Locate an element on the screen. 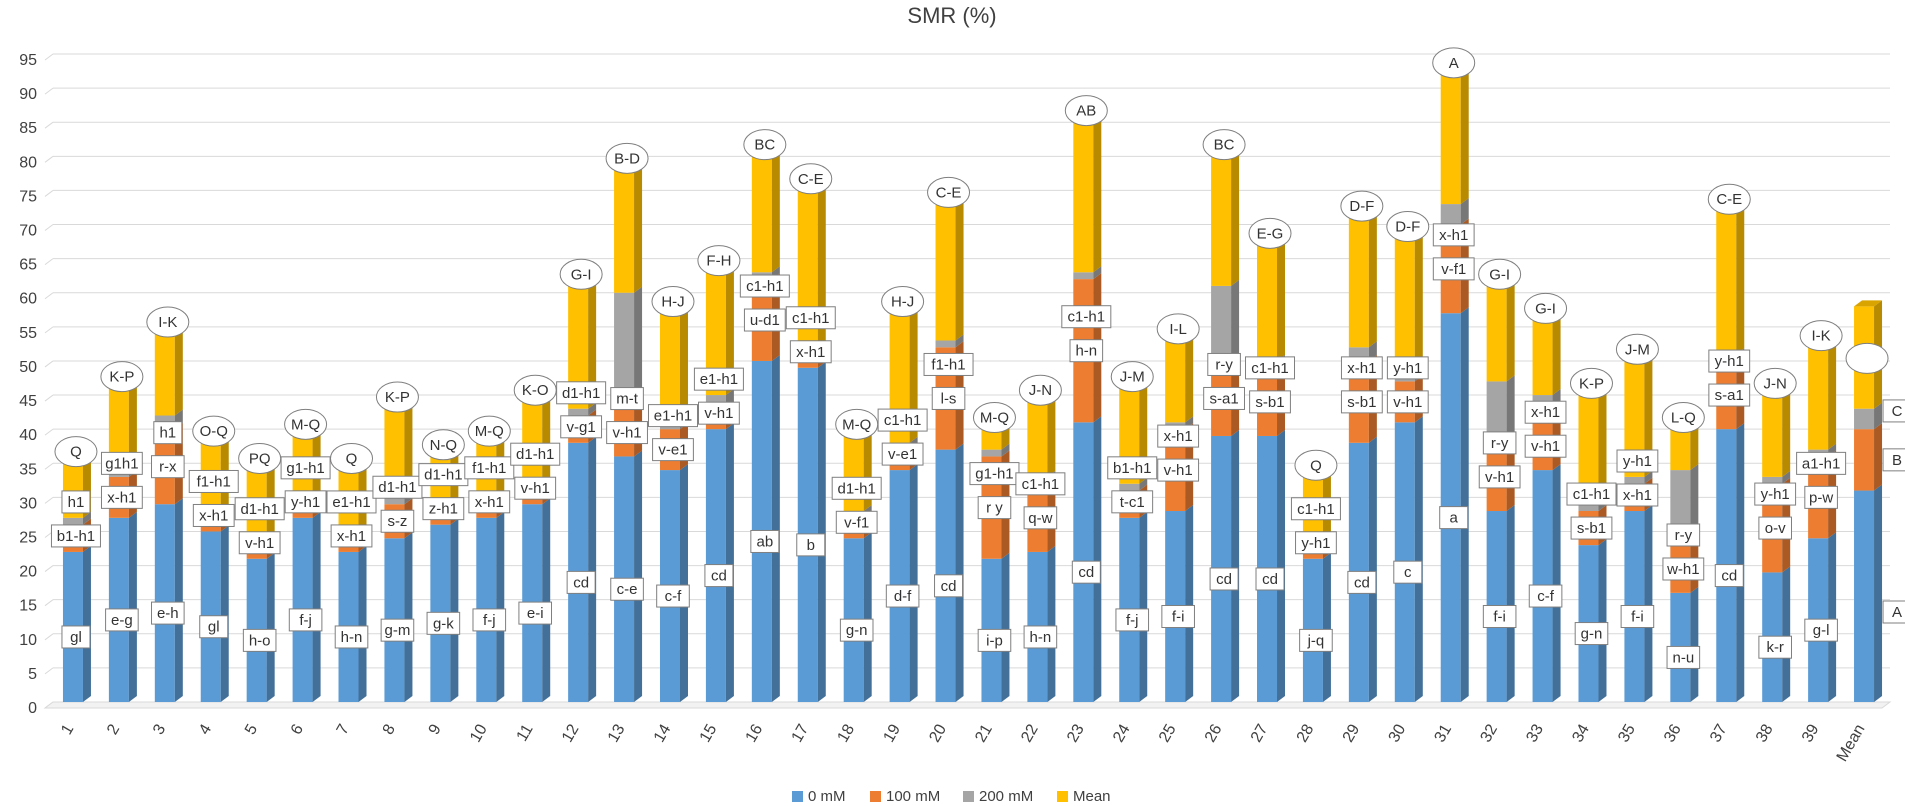 The height and width of the screenshot is (806, 1905). y-tick-label: 75 is located at coordinates (28, 196).